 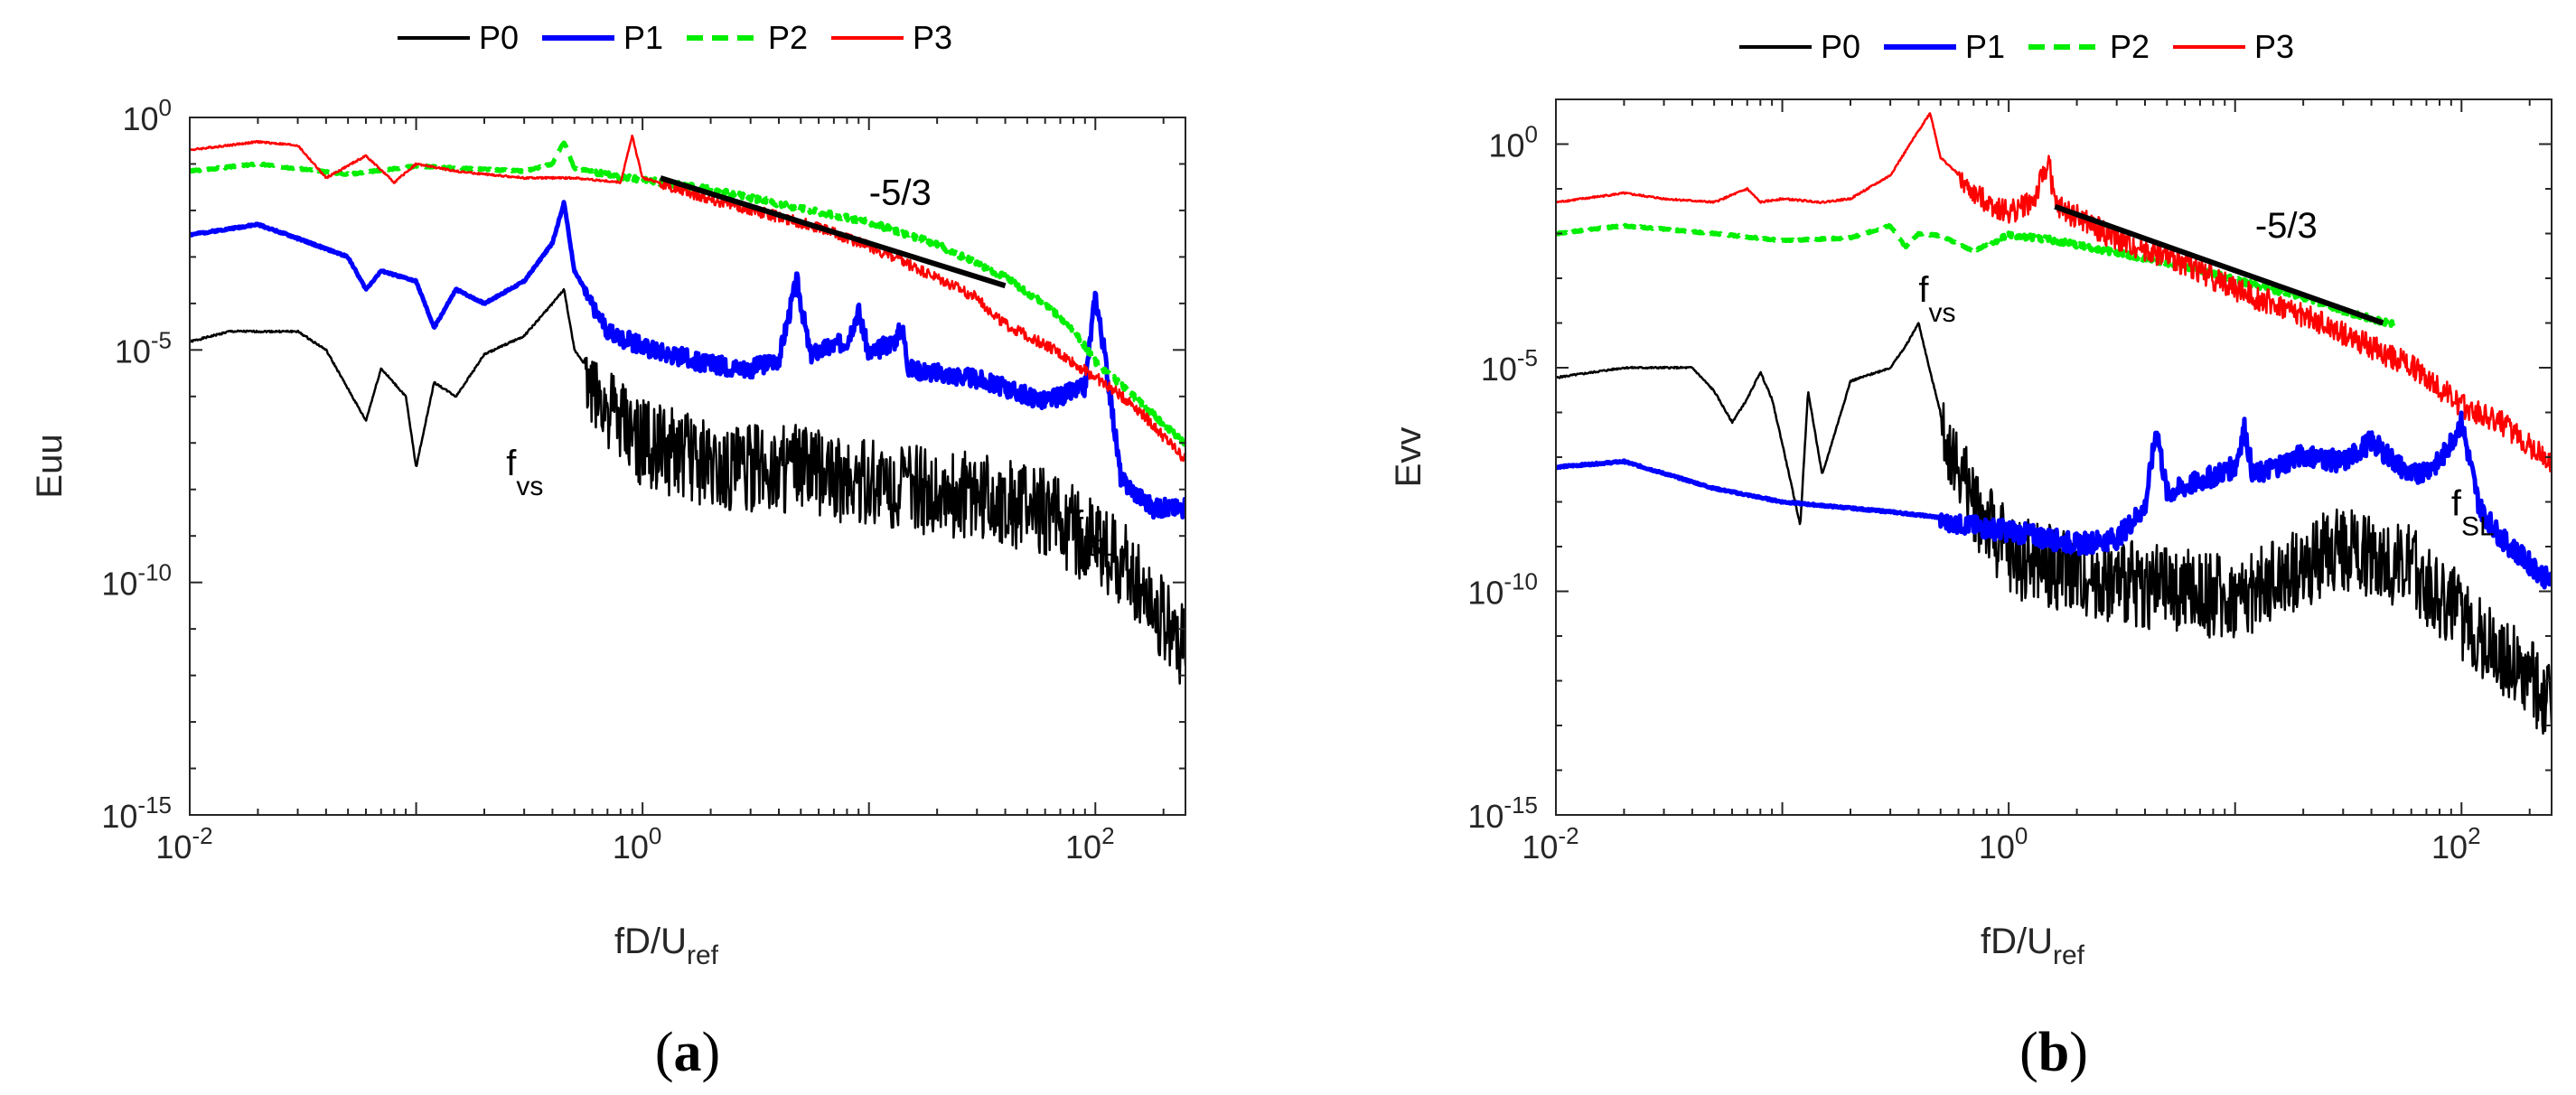 What do you see at coordinates (183, 844) in the screenshot?
I see `x-tick-label-a: 10⁻²` at bounding box center [183, 844].